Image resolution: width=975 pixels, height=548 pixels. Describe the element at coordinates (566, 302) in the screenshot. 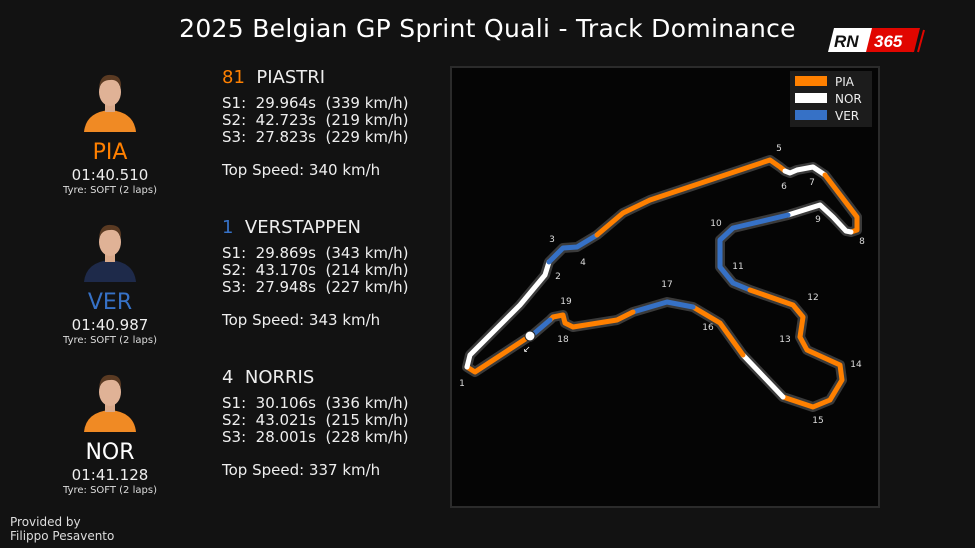

I see `corner-label: 19` at that location.